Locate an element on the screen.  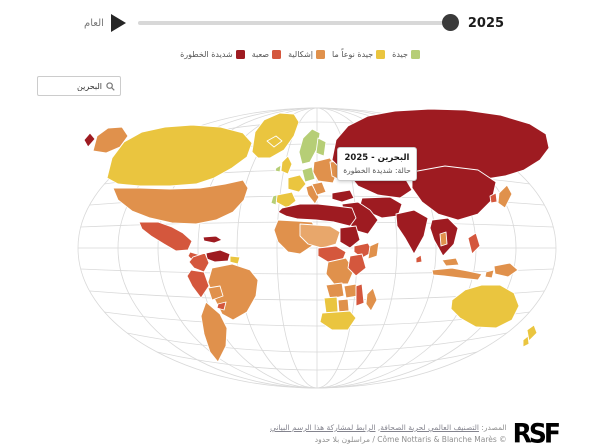
region-argentina is located at coordinates (214, 332).